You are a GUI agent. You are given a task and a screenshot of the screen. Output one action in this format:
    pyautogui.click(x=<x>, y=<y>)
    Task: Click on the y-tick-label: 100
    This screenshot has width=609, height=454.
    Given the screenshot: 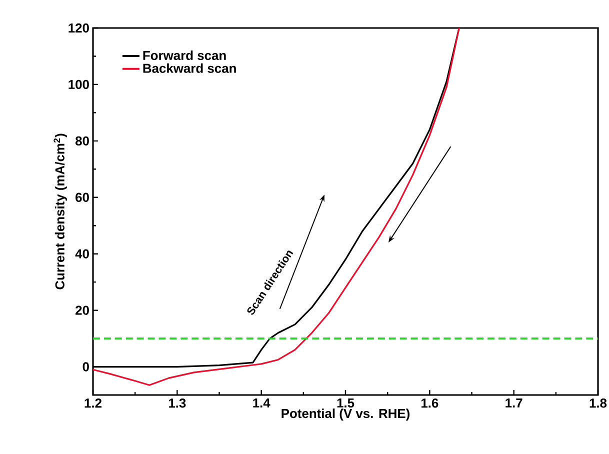 What is the action you would take?
    pyautogui.click(x=78, y=85)
    